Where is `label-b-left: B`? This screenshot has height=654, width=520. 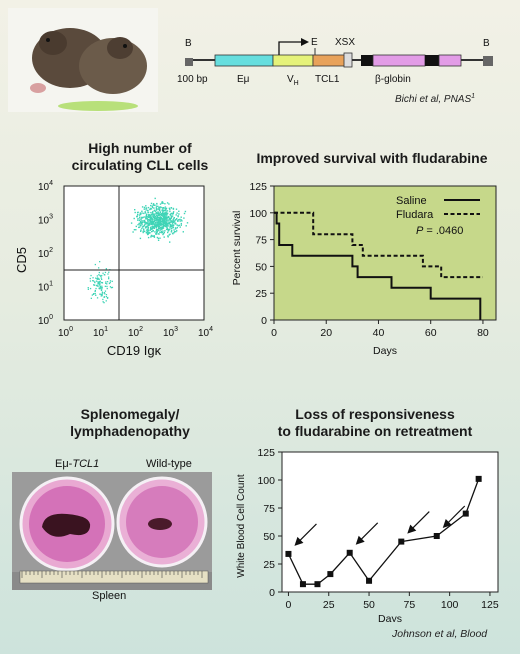 label-b-left: B is located at coordinates (188, 43).